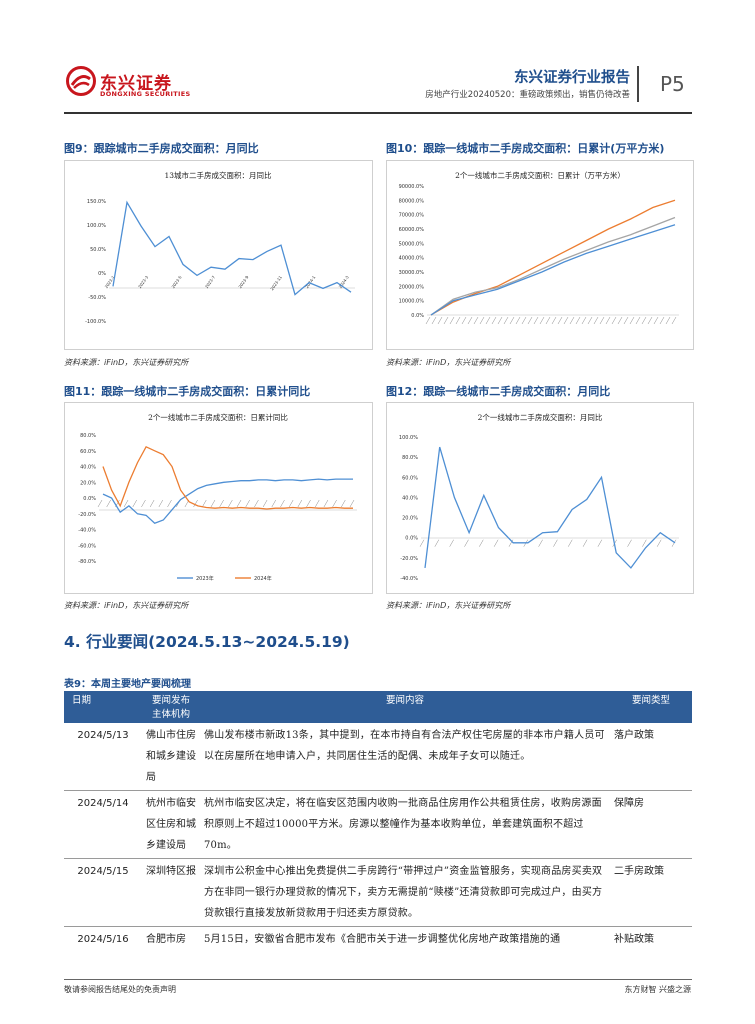 The width and height of the screenshot is (755, 1024). What do you see at coordinates (412, 273) in the screenshot?
I see `y-tick-label: 30000.0%` at bounding box center [412, 273].